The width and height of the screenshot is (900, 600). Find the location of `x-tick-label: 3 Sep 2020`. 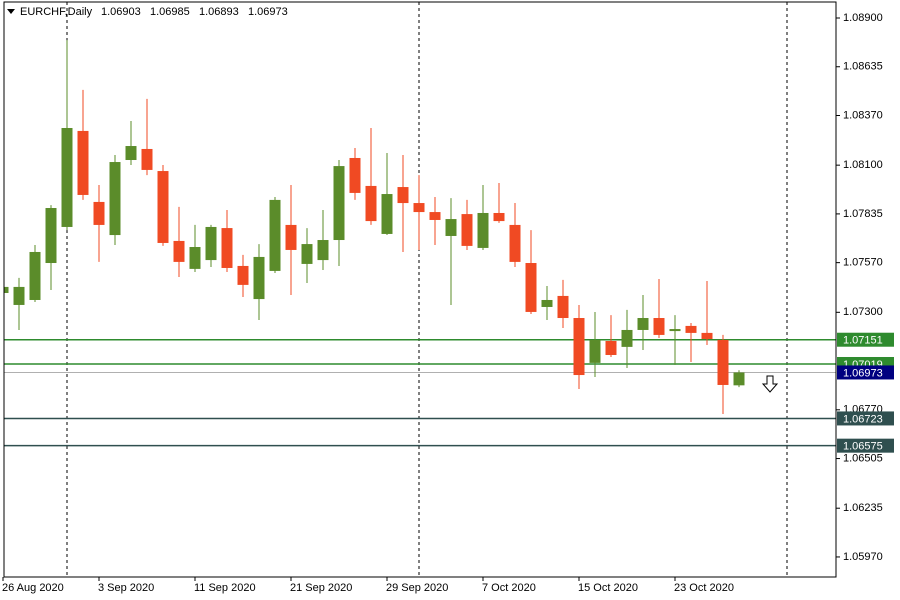

x-tick-label: 3 Sep 2020 is located at coordinates (126, 588).